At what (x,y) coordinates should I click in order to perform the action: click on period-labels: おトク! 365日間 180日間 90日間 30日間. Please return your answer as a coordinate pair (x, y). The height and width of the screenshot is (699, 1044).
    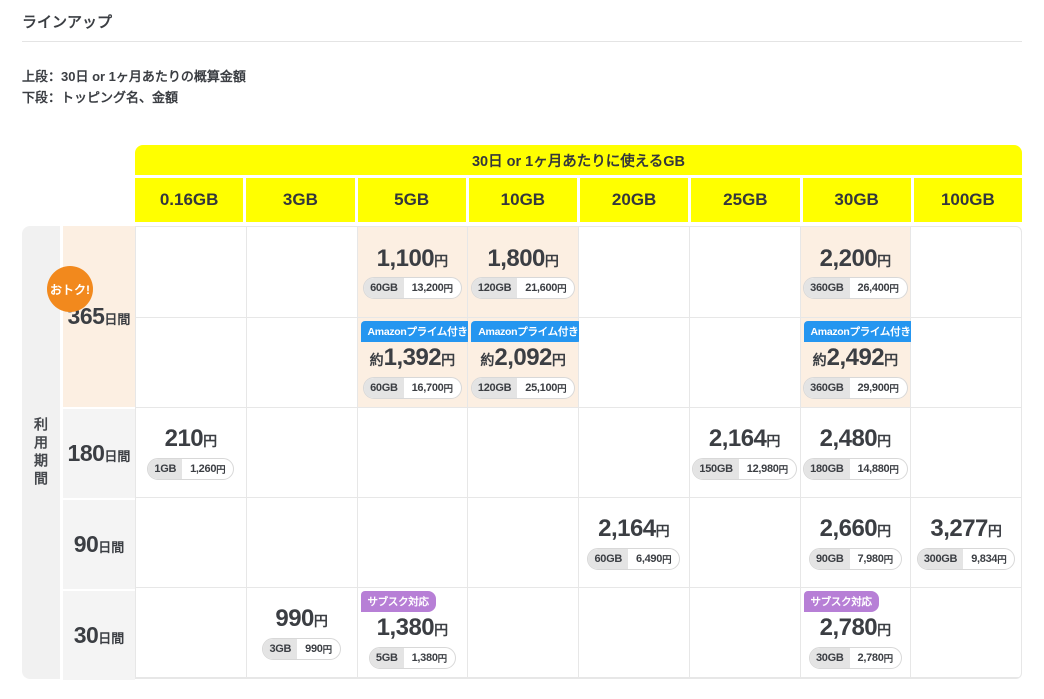
    Looking at the image, I should click on (91, 453).